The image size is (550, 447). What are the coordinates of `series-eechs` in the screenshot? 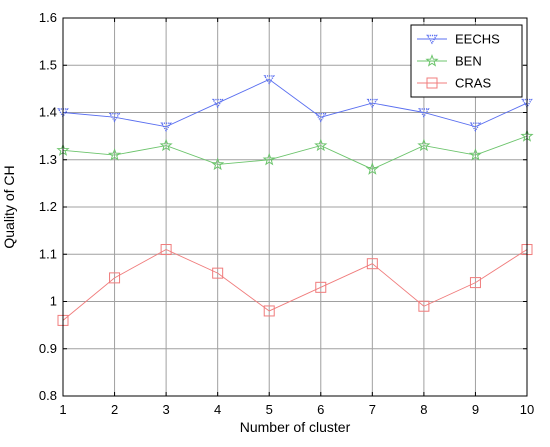 It's located at (295, 104).